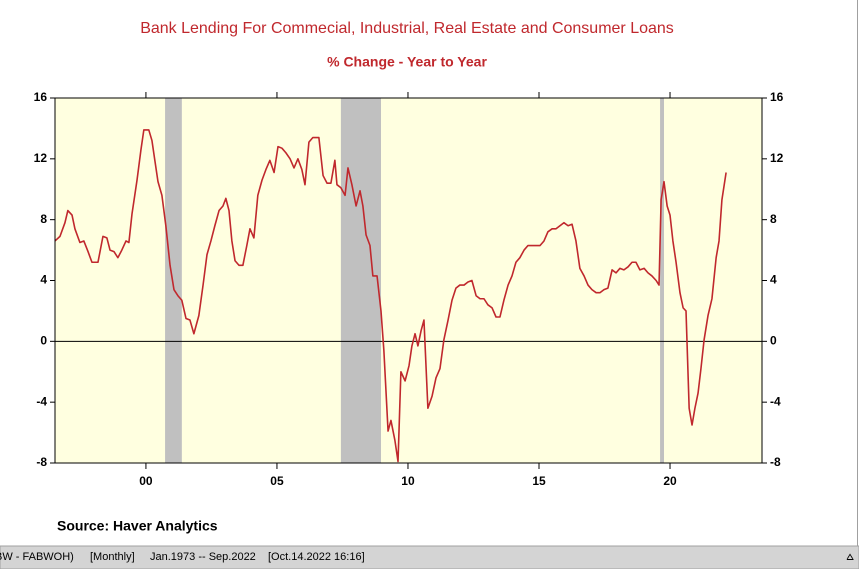 This screenshot has height=569, width=859. I want to click on y-tick-label: 12, so click(41, 158).